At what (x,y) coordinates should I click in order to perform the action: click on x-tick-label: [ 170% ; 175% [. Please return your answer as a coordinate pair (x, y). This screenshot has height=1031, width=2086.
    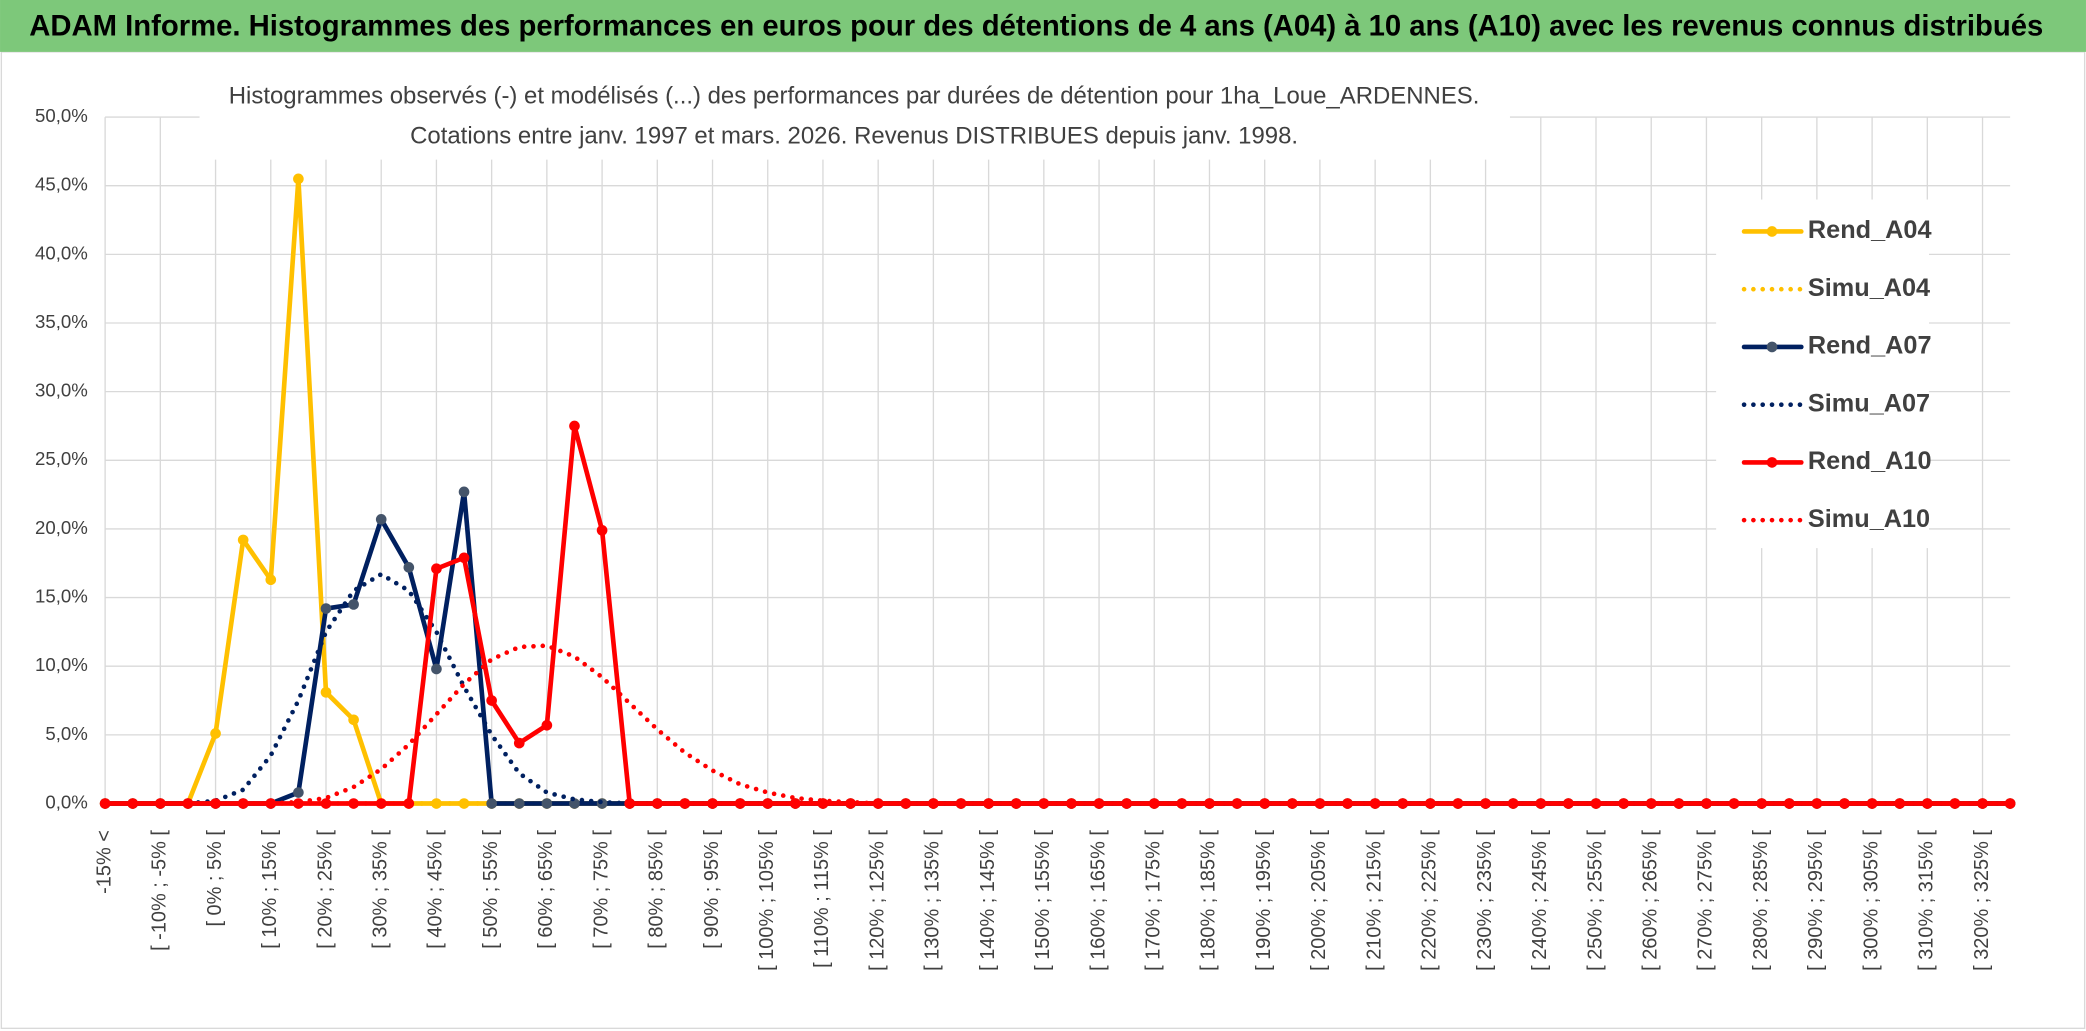
    Looking at the image, I should click on (1154, 900).